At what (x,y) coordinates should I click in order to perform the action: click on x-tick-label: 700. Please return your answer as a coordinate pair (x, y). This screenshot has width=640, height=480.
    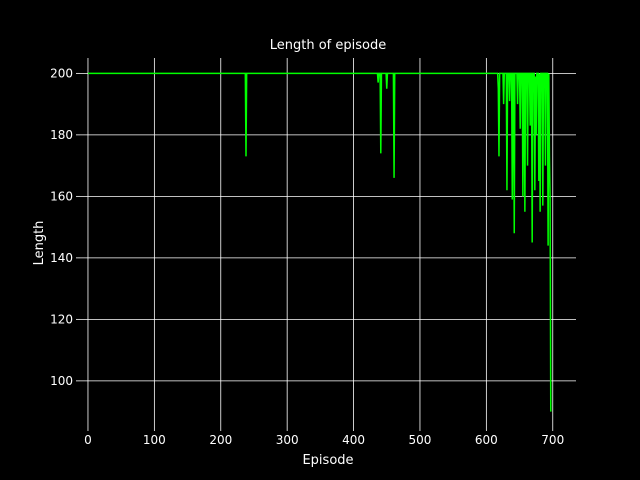
    Looking at the image, I should click on (552, 440).